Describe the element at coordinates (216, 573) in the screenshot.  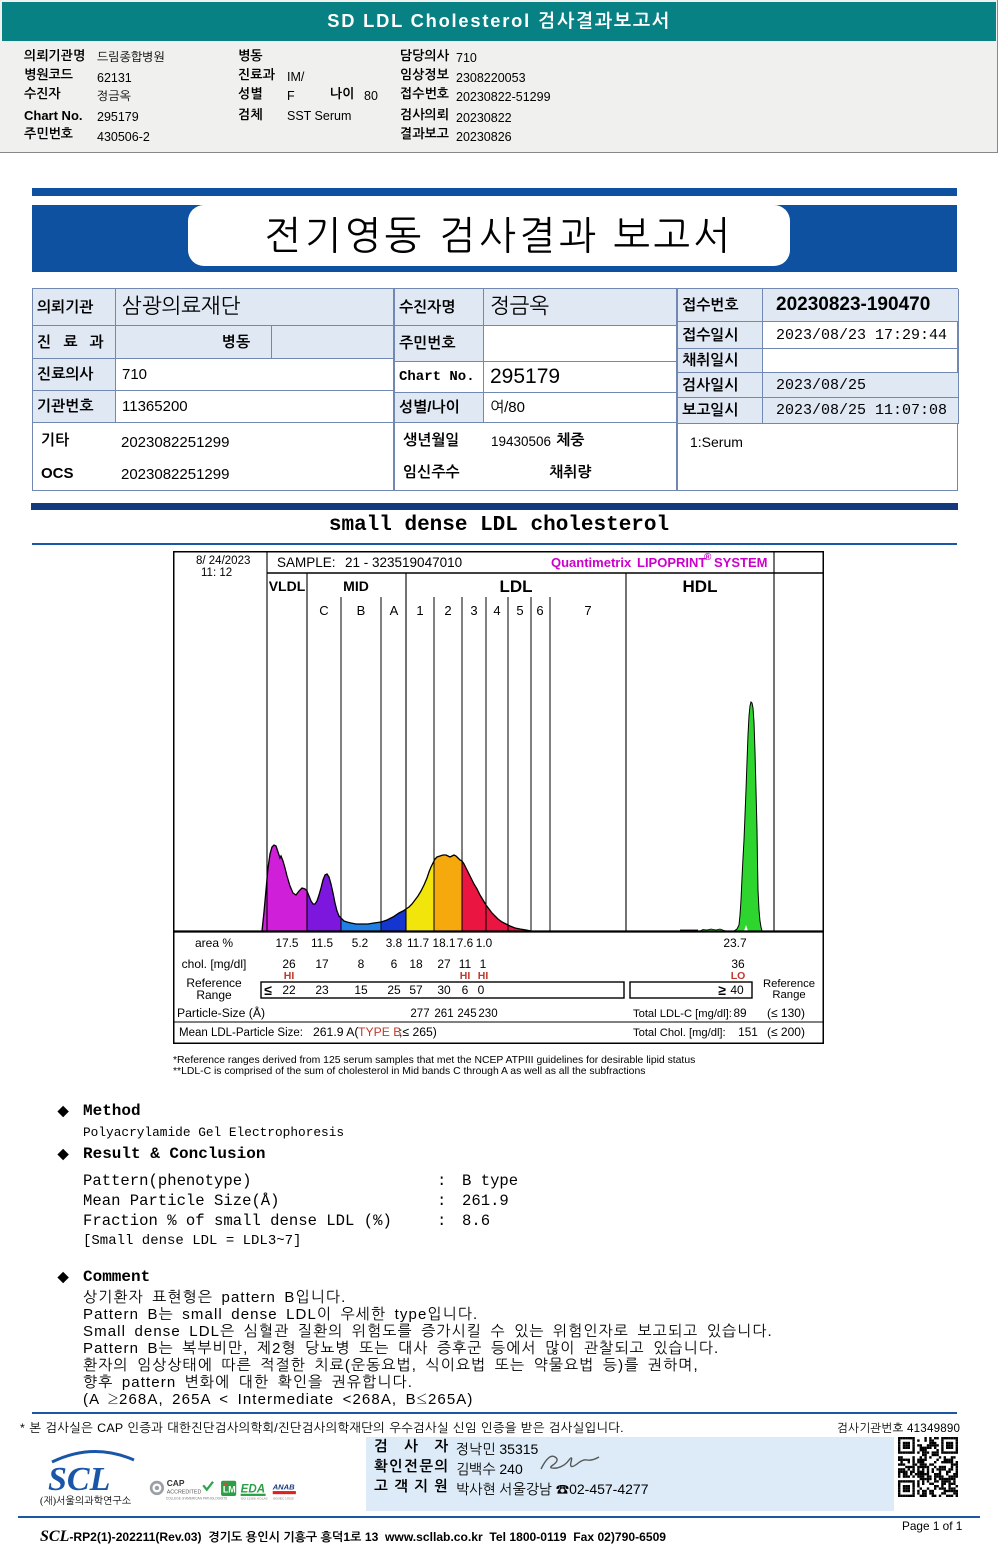
I see `svg-text: 11: 12` at that location.